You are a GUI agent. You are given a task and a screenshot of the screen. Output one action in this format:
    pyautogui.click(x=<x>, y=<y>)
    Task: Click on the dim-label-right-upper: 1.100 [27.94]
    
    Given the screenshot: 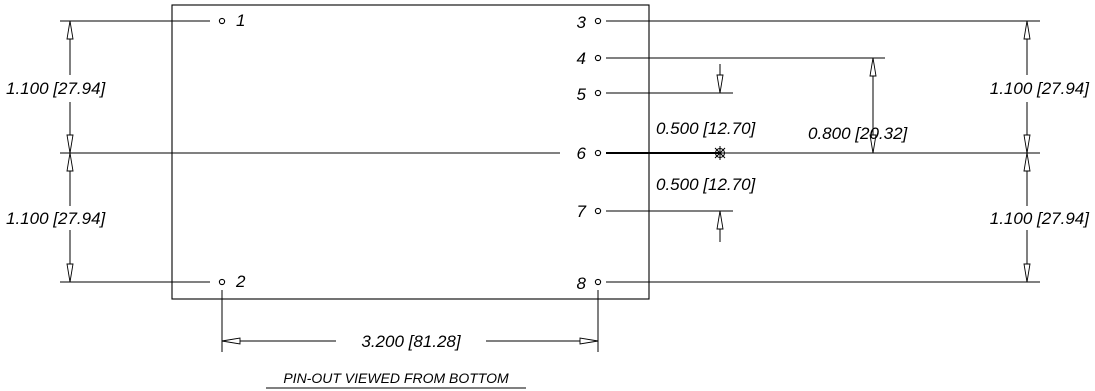 What is the action you would take?
    pyautogui.click(x=1040, y=88)
    